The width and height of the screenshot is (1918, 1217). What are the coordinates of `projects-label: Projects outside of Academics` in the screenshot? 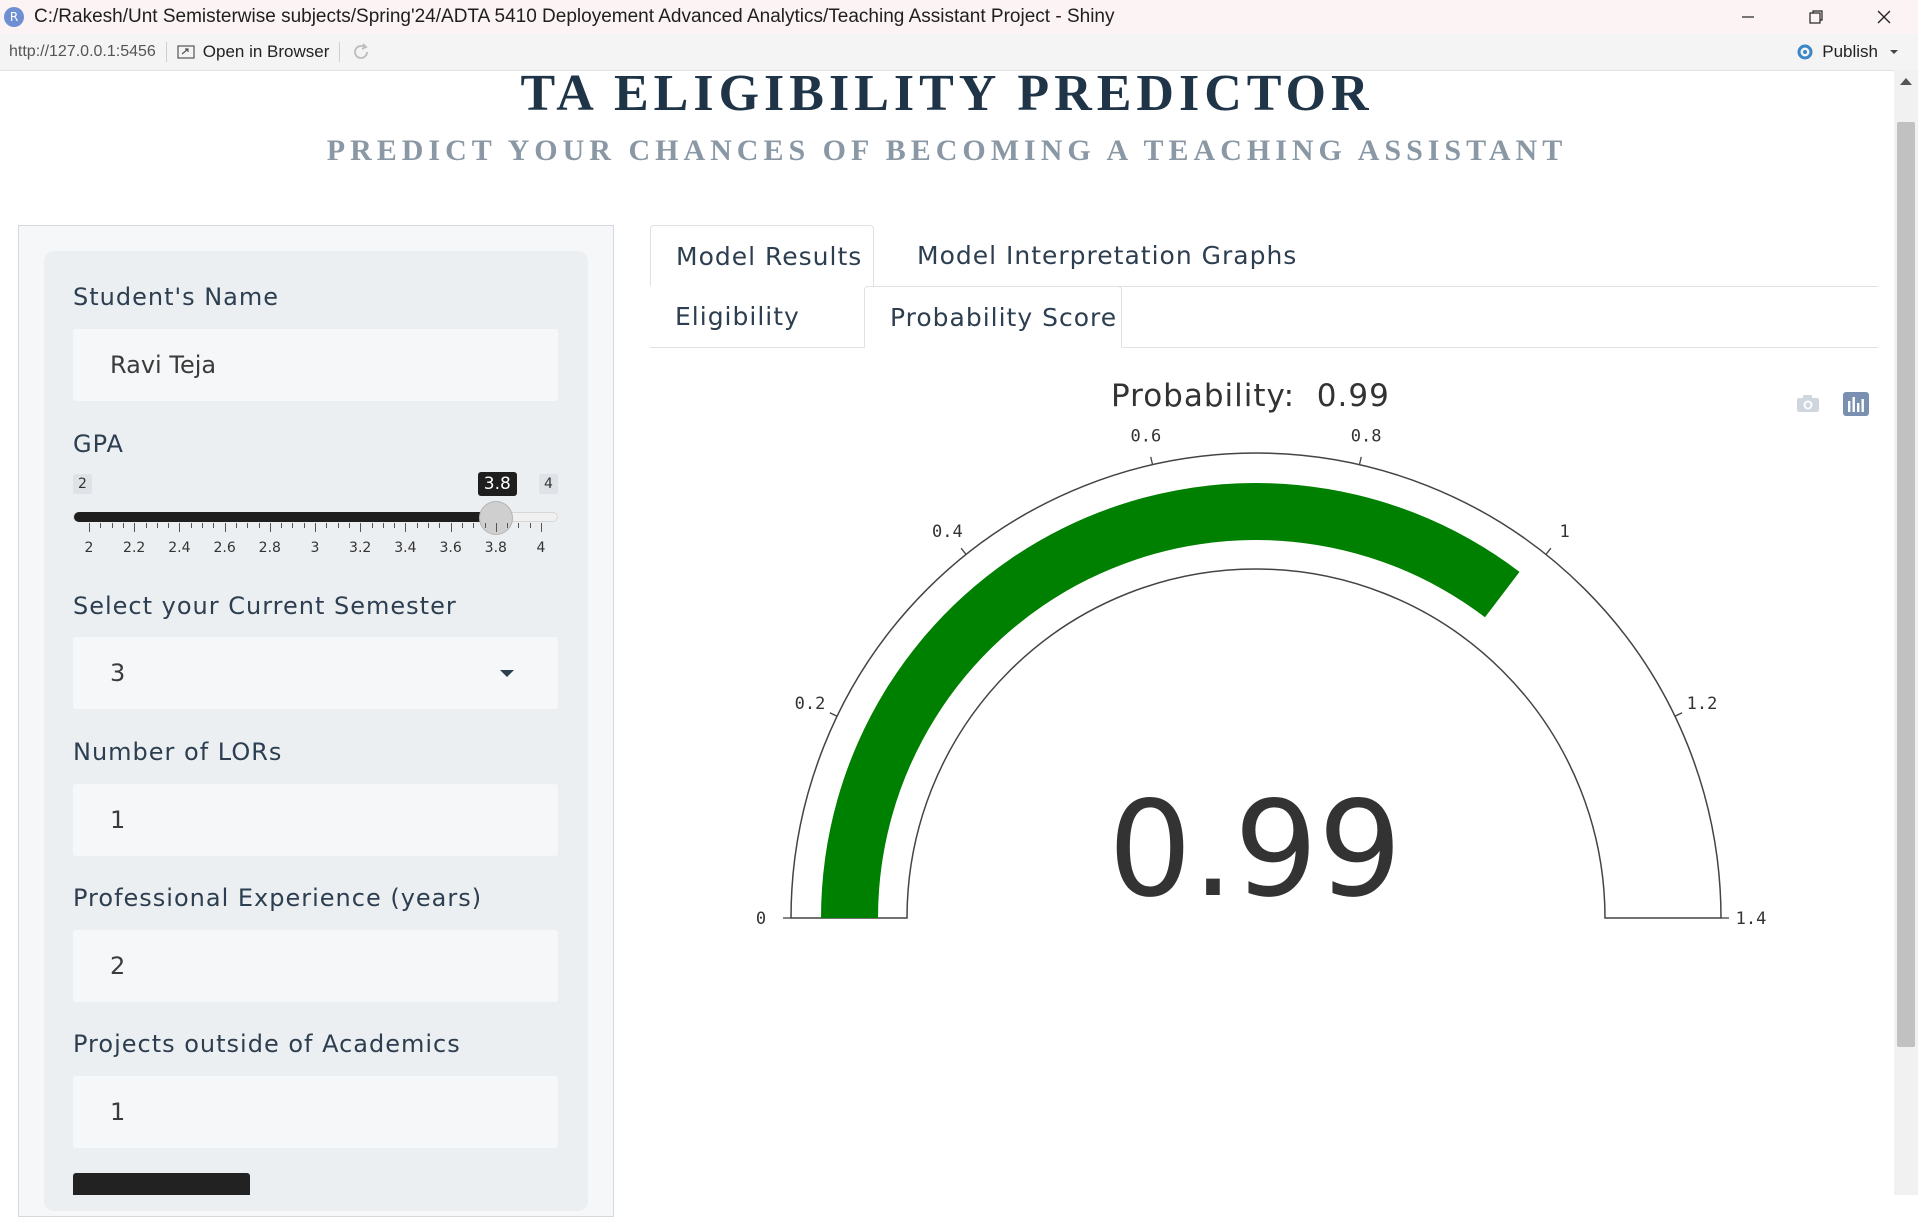 It's located at (267, 1044).